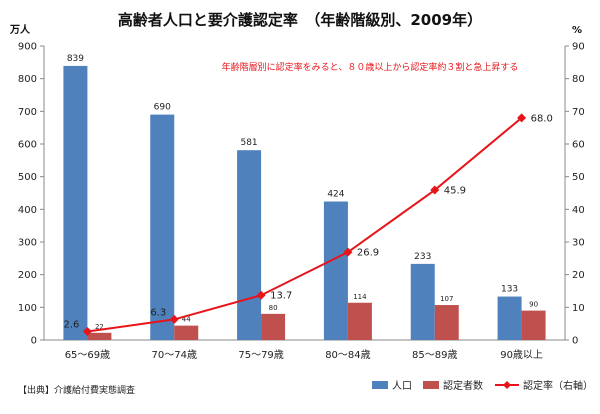 The image size is (600, 414). What do you see at coordinates (422, 257) in the screenshot?
I see `population-value-label: 233` at bounding box center [422, 257].